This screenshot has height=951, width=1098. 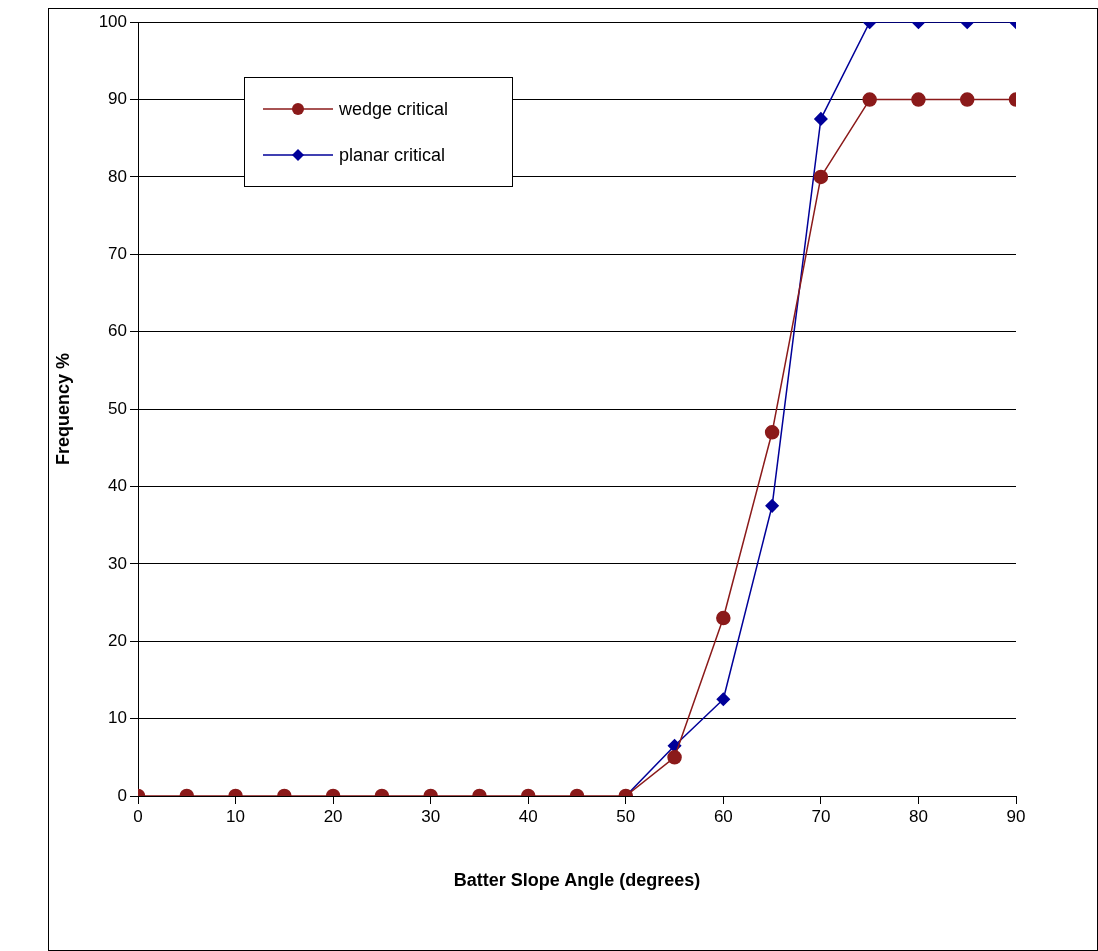 I want to click on y-tick-label: 0, so click(x=122, y=795).